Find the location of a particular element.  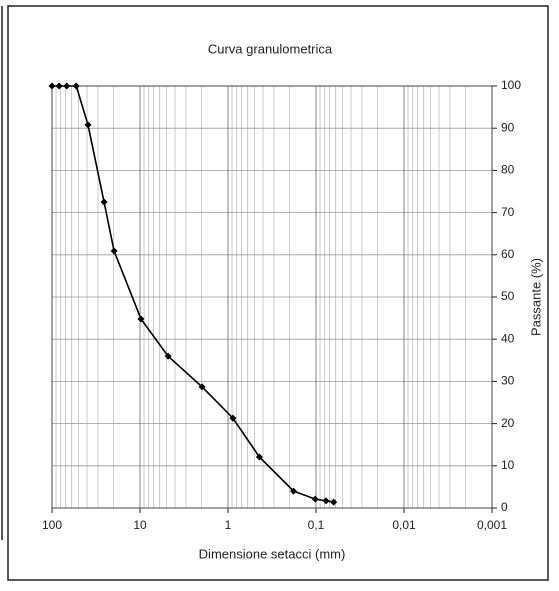

y-tick-label: 10 is located at coordinates (508, 465).